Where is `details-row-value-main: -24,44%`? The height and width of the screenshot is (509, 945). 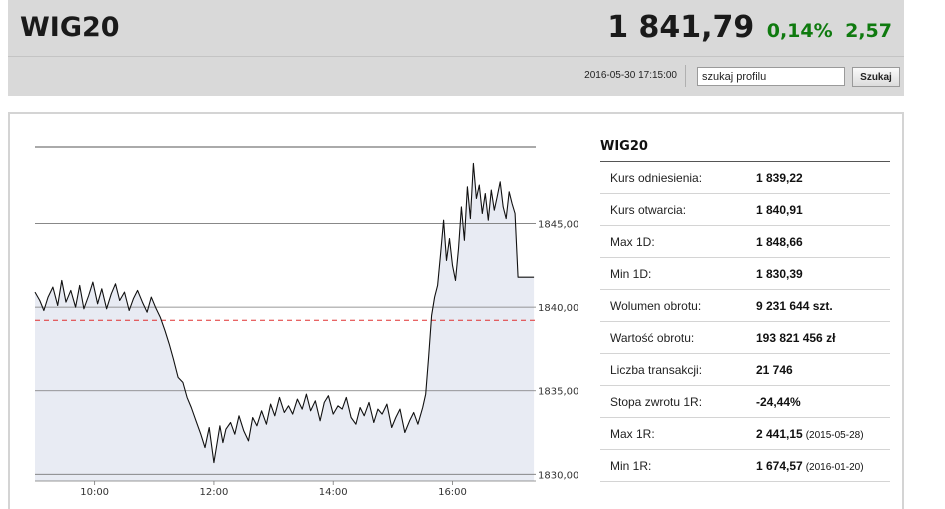
details-row-value-main: -24,44% is located at coordinates (778, 402).